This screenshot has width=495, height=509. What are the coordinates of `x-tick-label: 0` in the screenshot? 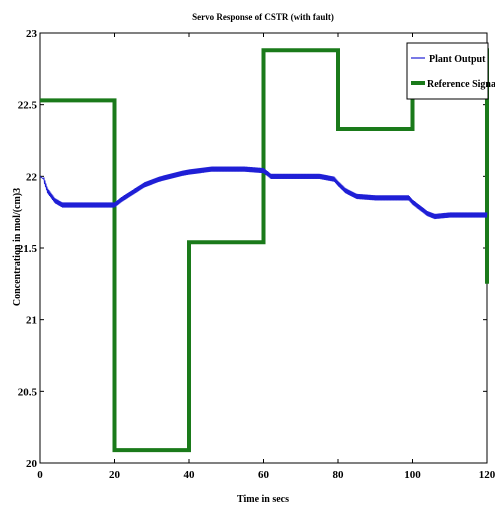 It's located at (40, 475).